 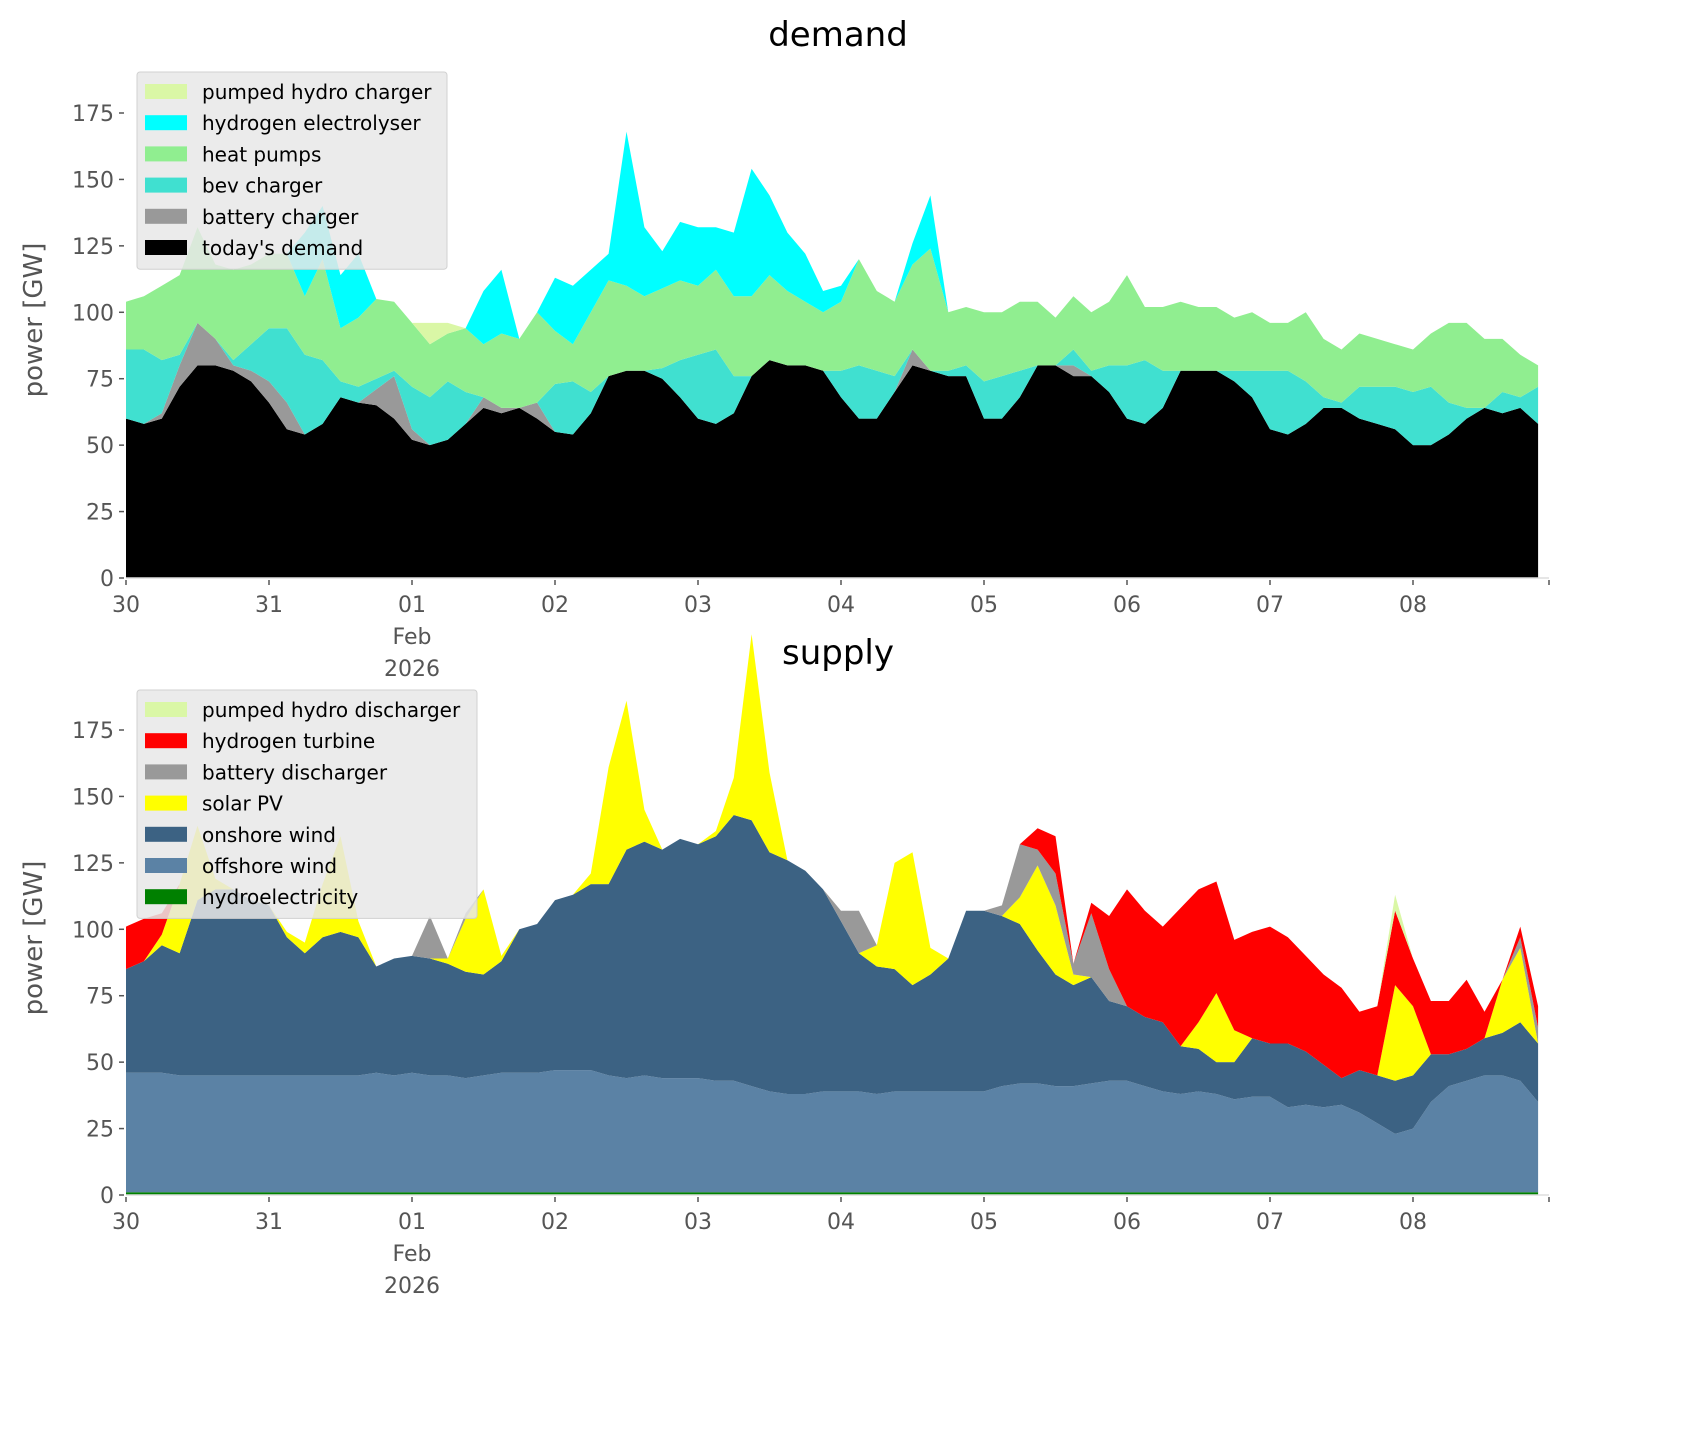 What do you see at coordinates (288, 741) in the screenshot?
I see `legend-label: hydrogen turbine` at bounding box center [288, 741].